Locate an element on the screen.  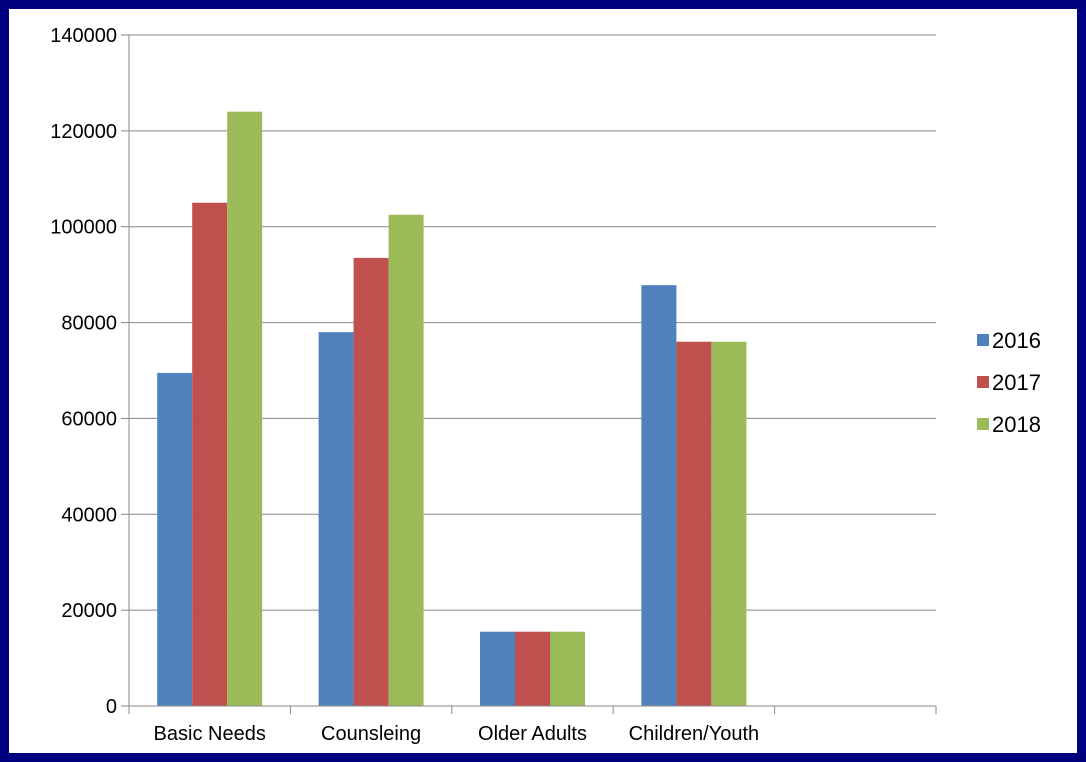
bar-older-adults-2017 is located at coordinates (532, 668).